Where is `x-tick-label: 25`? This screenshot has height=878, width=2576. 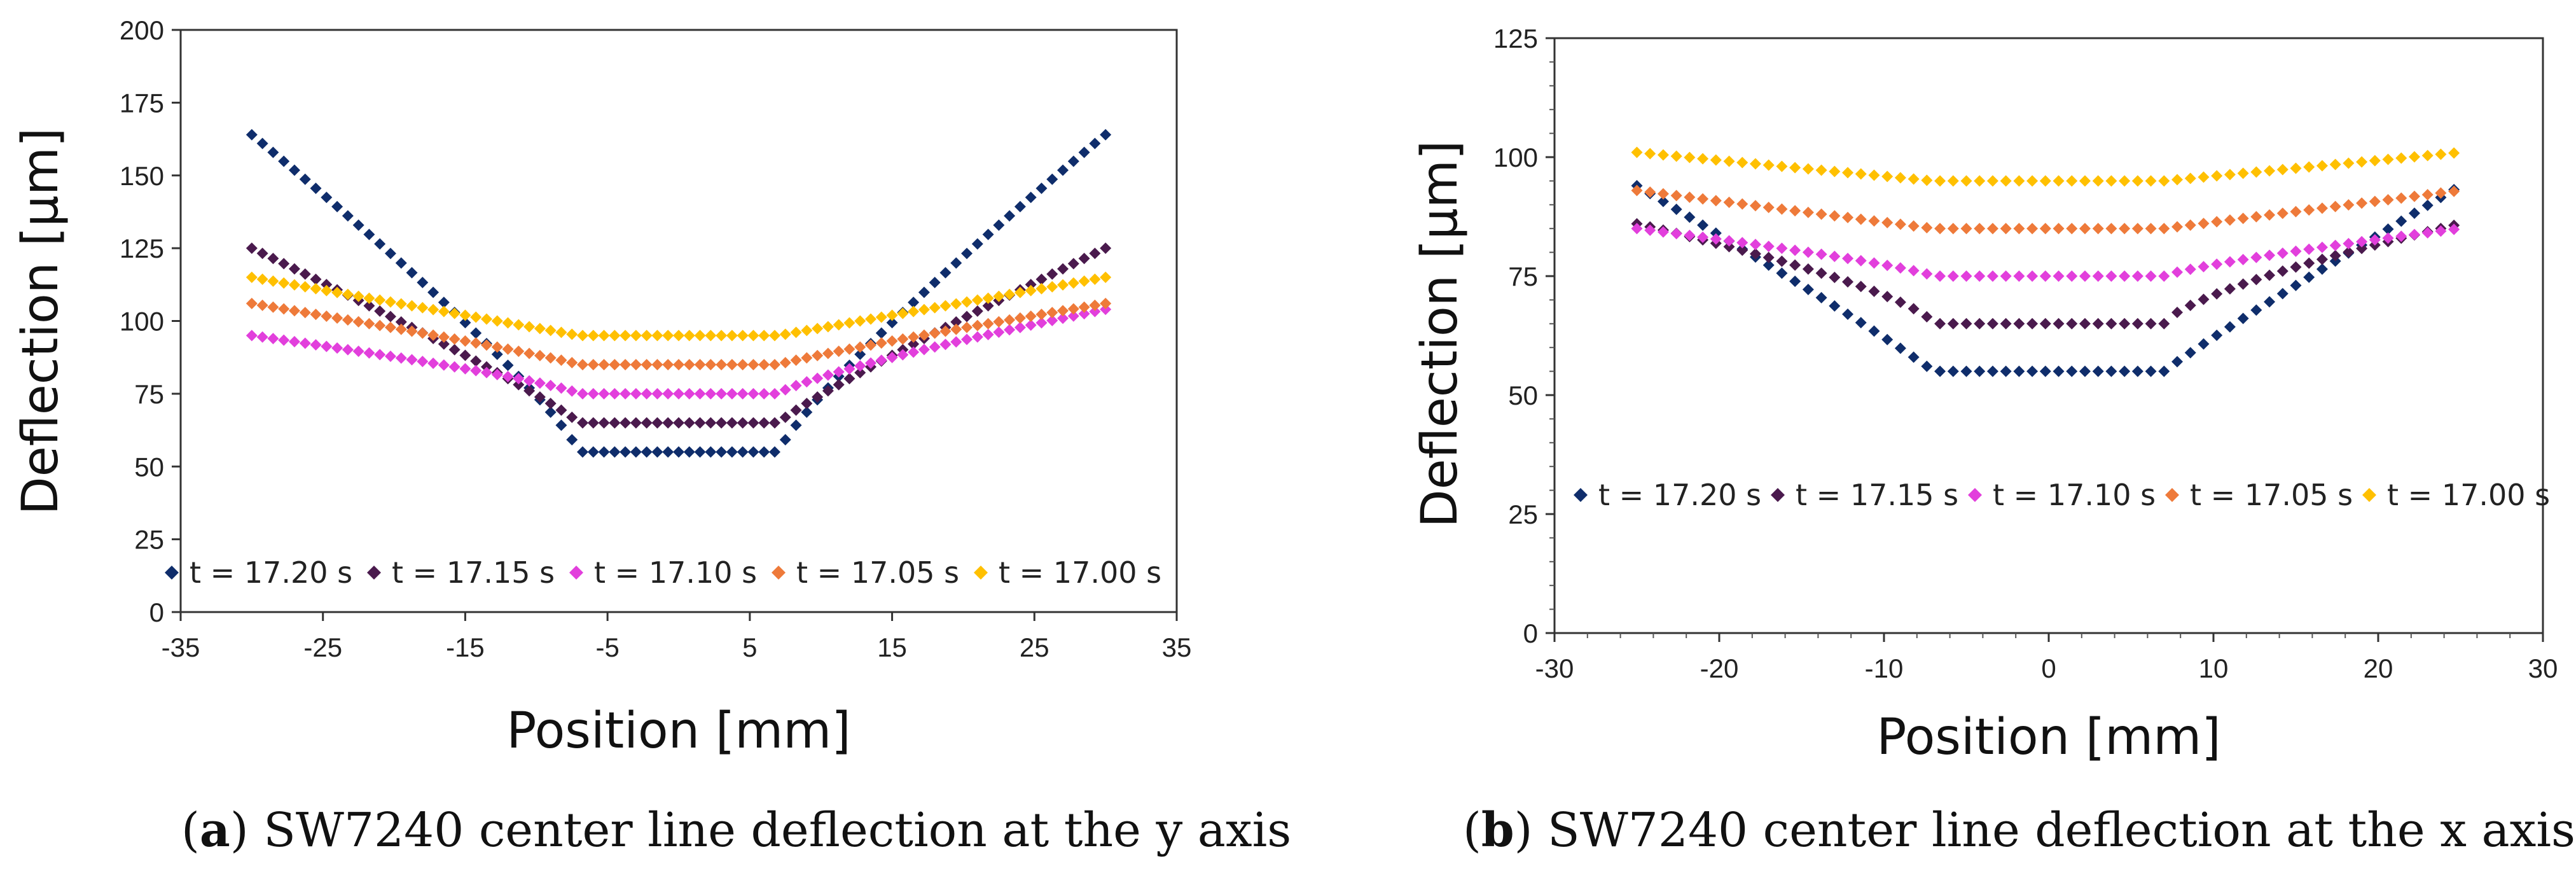 x-tick-label: 25 is located at coordinates (1034, 647).